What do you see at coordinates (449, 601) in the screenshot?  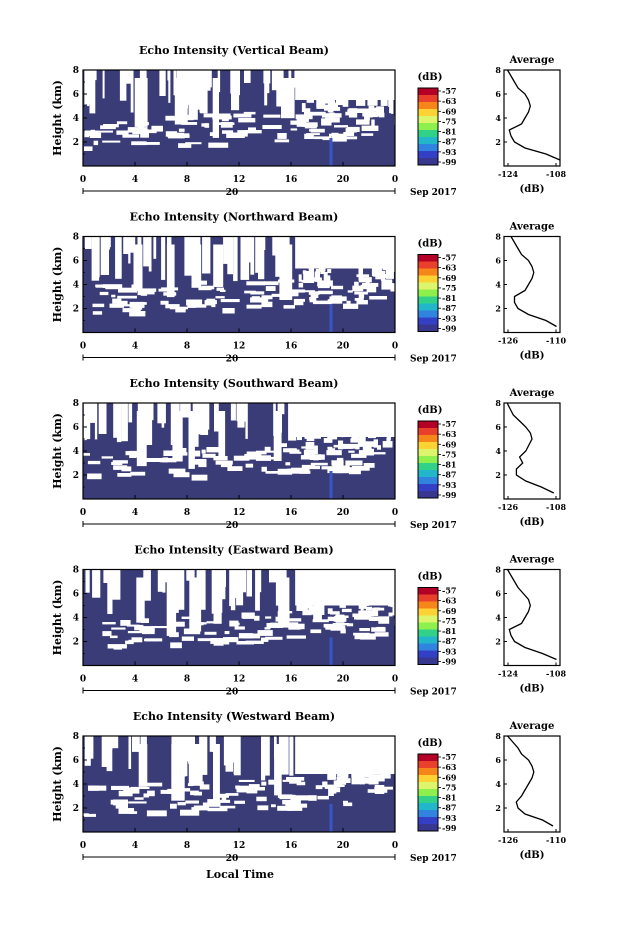 I see `colorbar-tick-label: -63` at bounding box center [449, 601].